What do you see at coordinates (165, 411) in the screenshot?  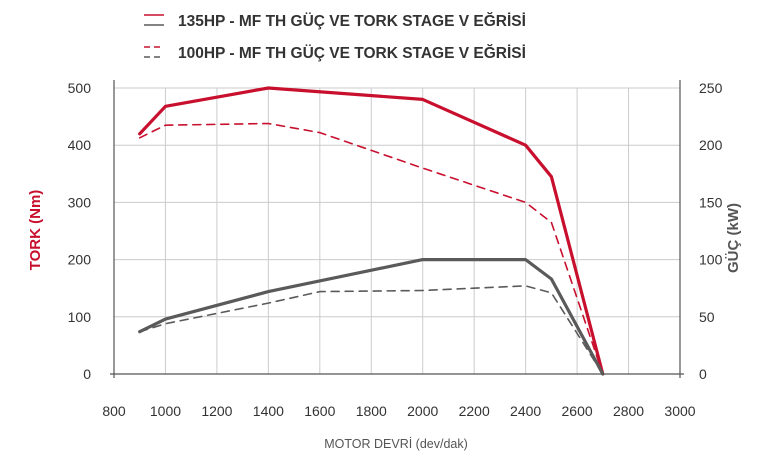 I see `x-tick-label: 1000` at bounding box center [165, 411].